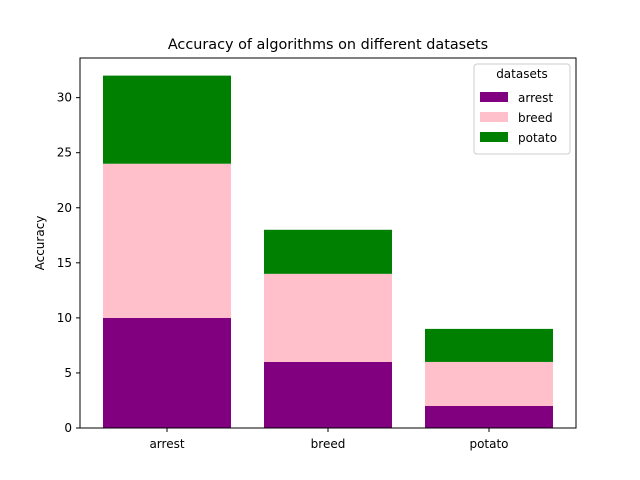 The height and width of the screenshot is (480, 640). I want to click on y-axis-label: Accuracy, so click(40, 243).